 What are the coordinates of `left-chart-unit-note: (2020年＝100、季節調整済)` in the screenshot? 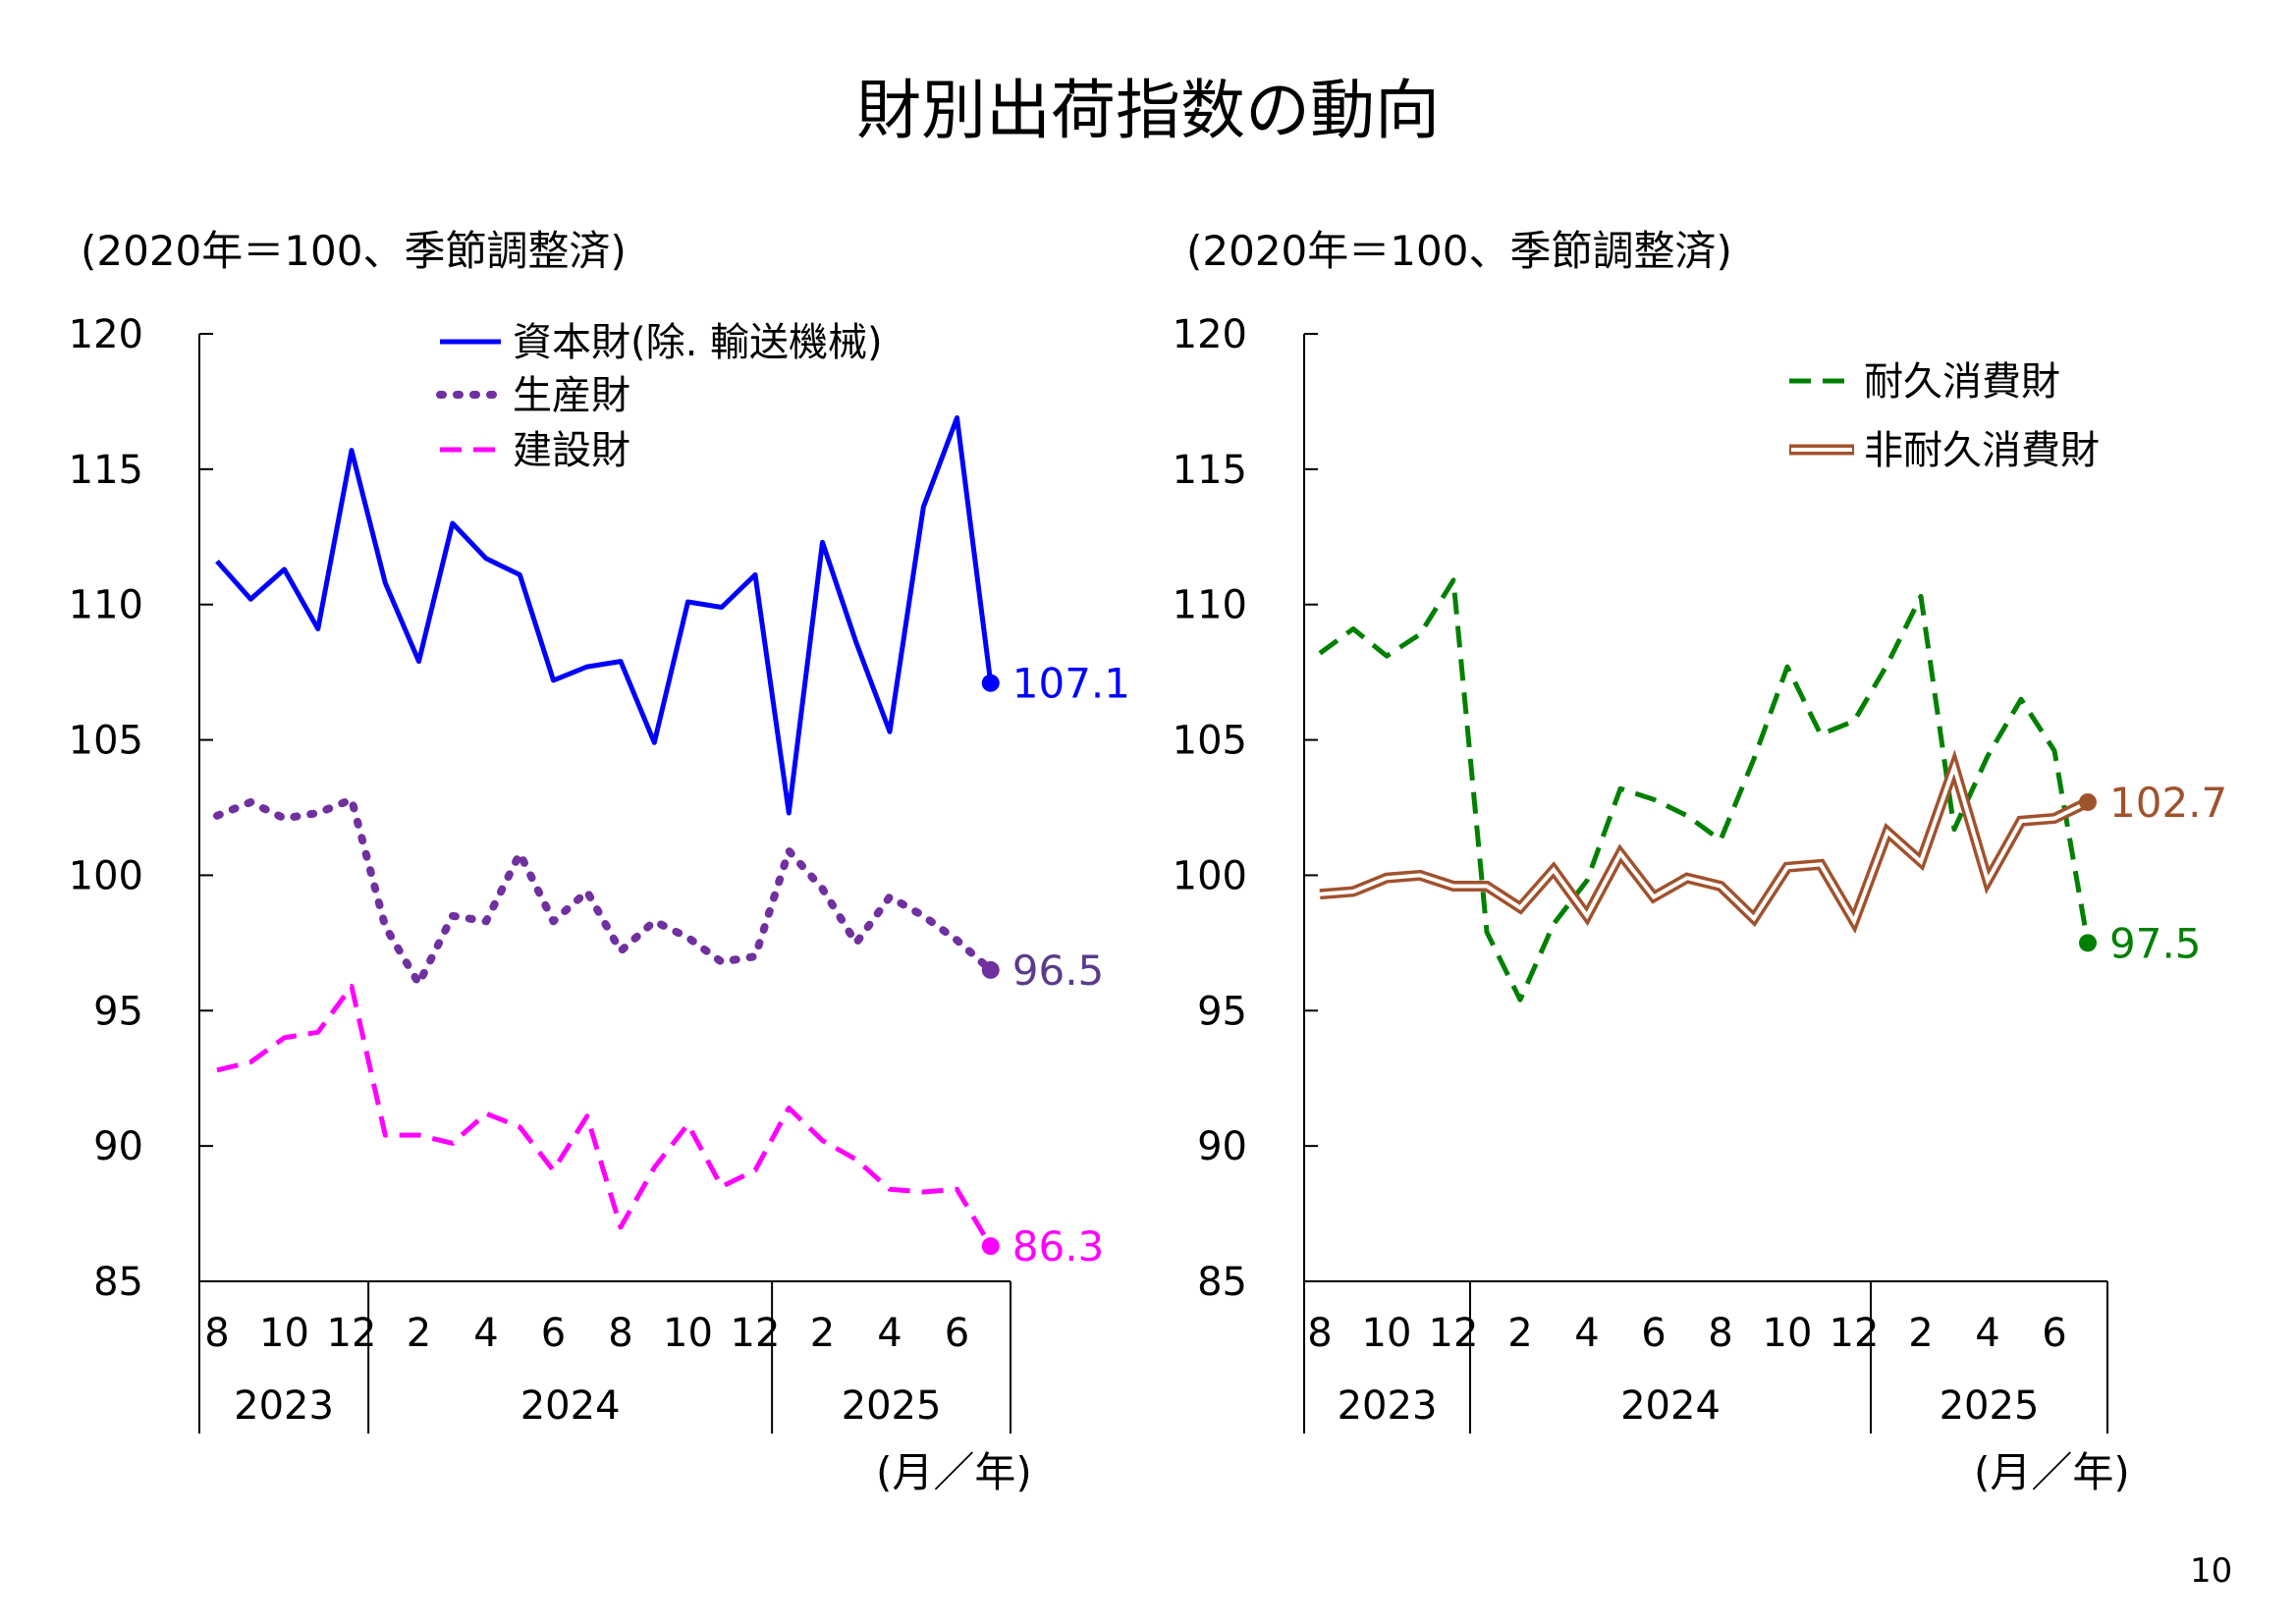 It's located at (354, 251).